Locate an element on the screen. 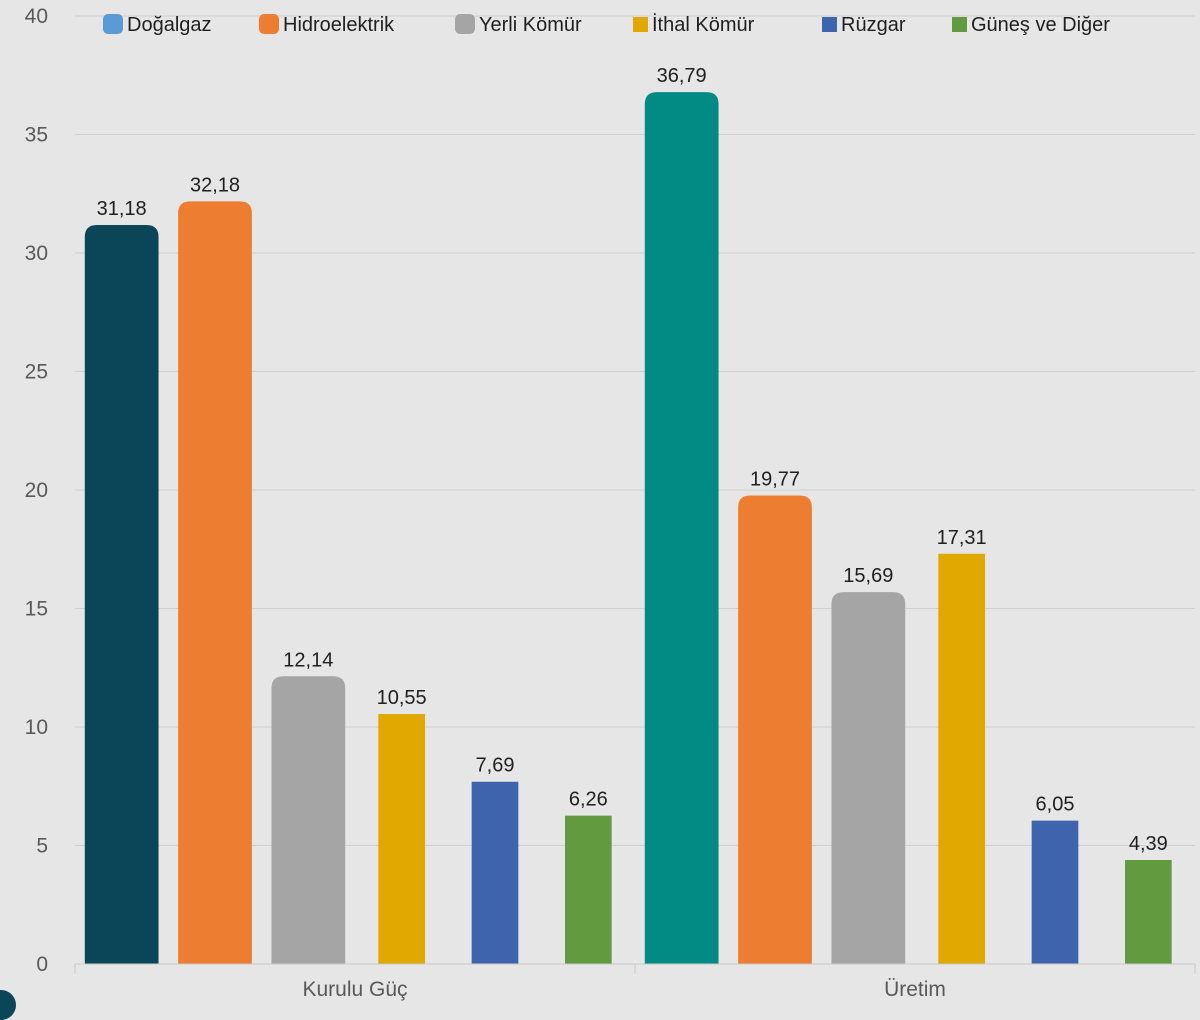  legend-label: İthal Kömür is located at coordinates (703, 24).